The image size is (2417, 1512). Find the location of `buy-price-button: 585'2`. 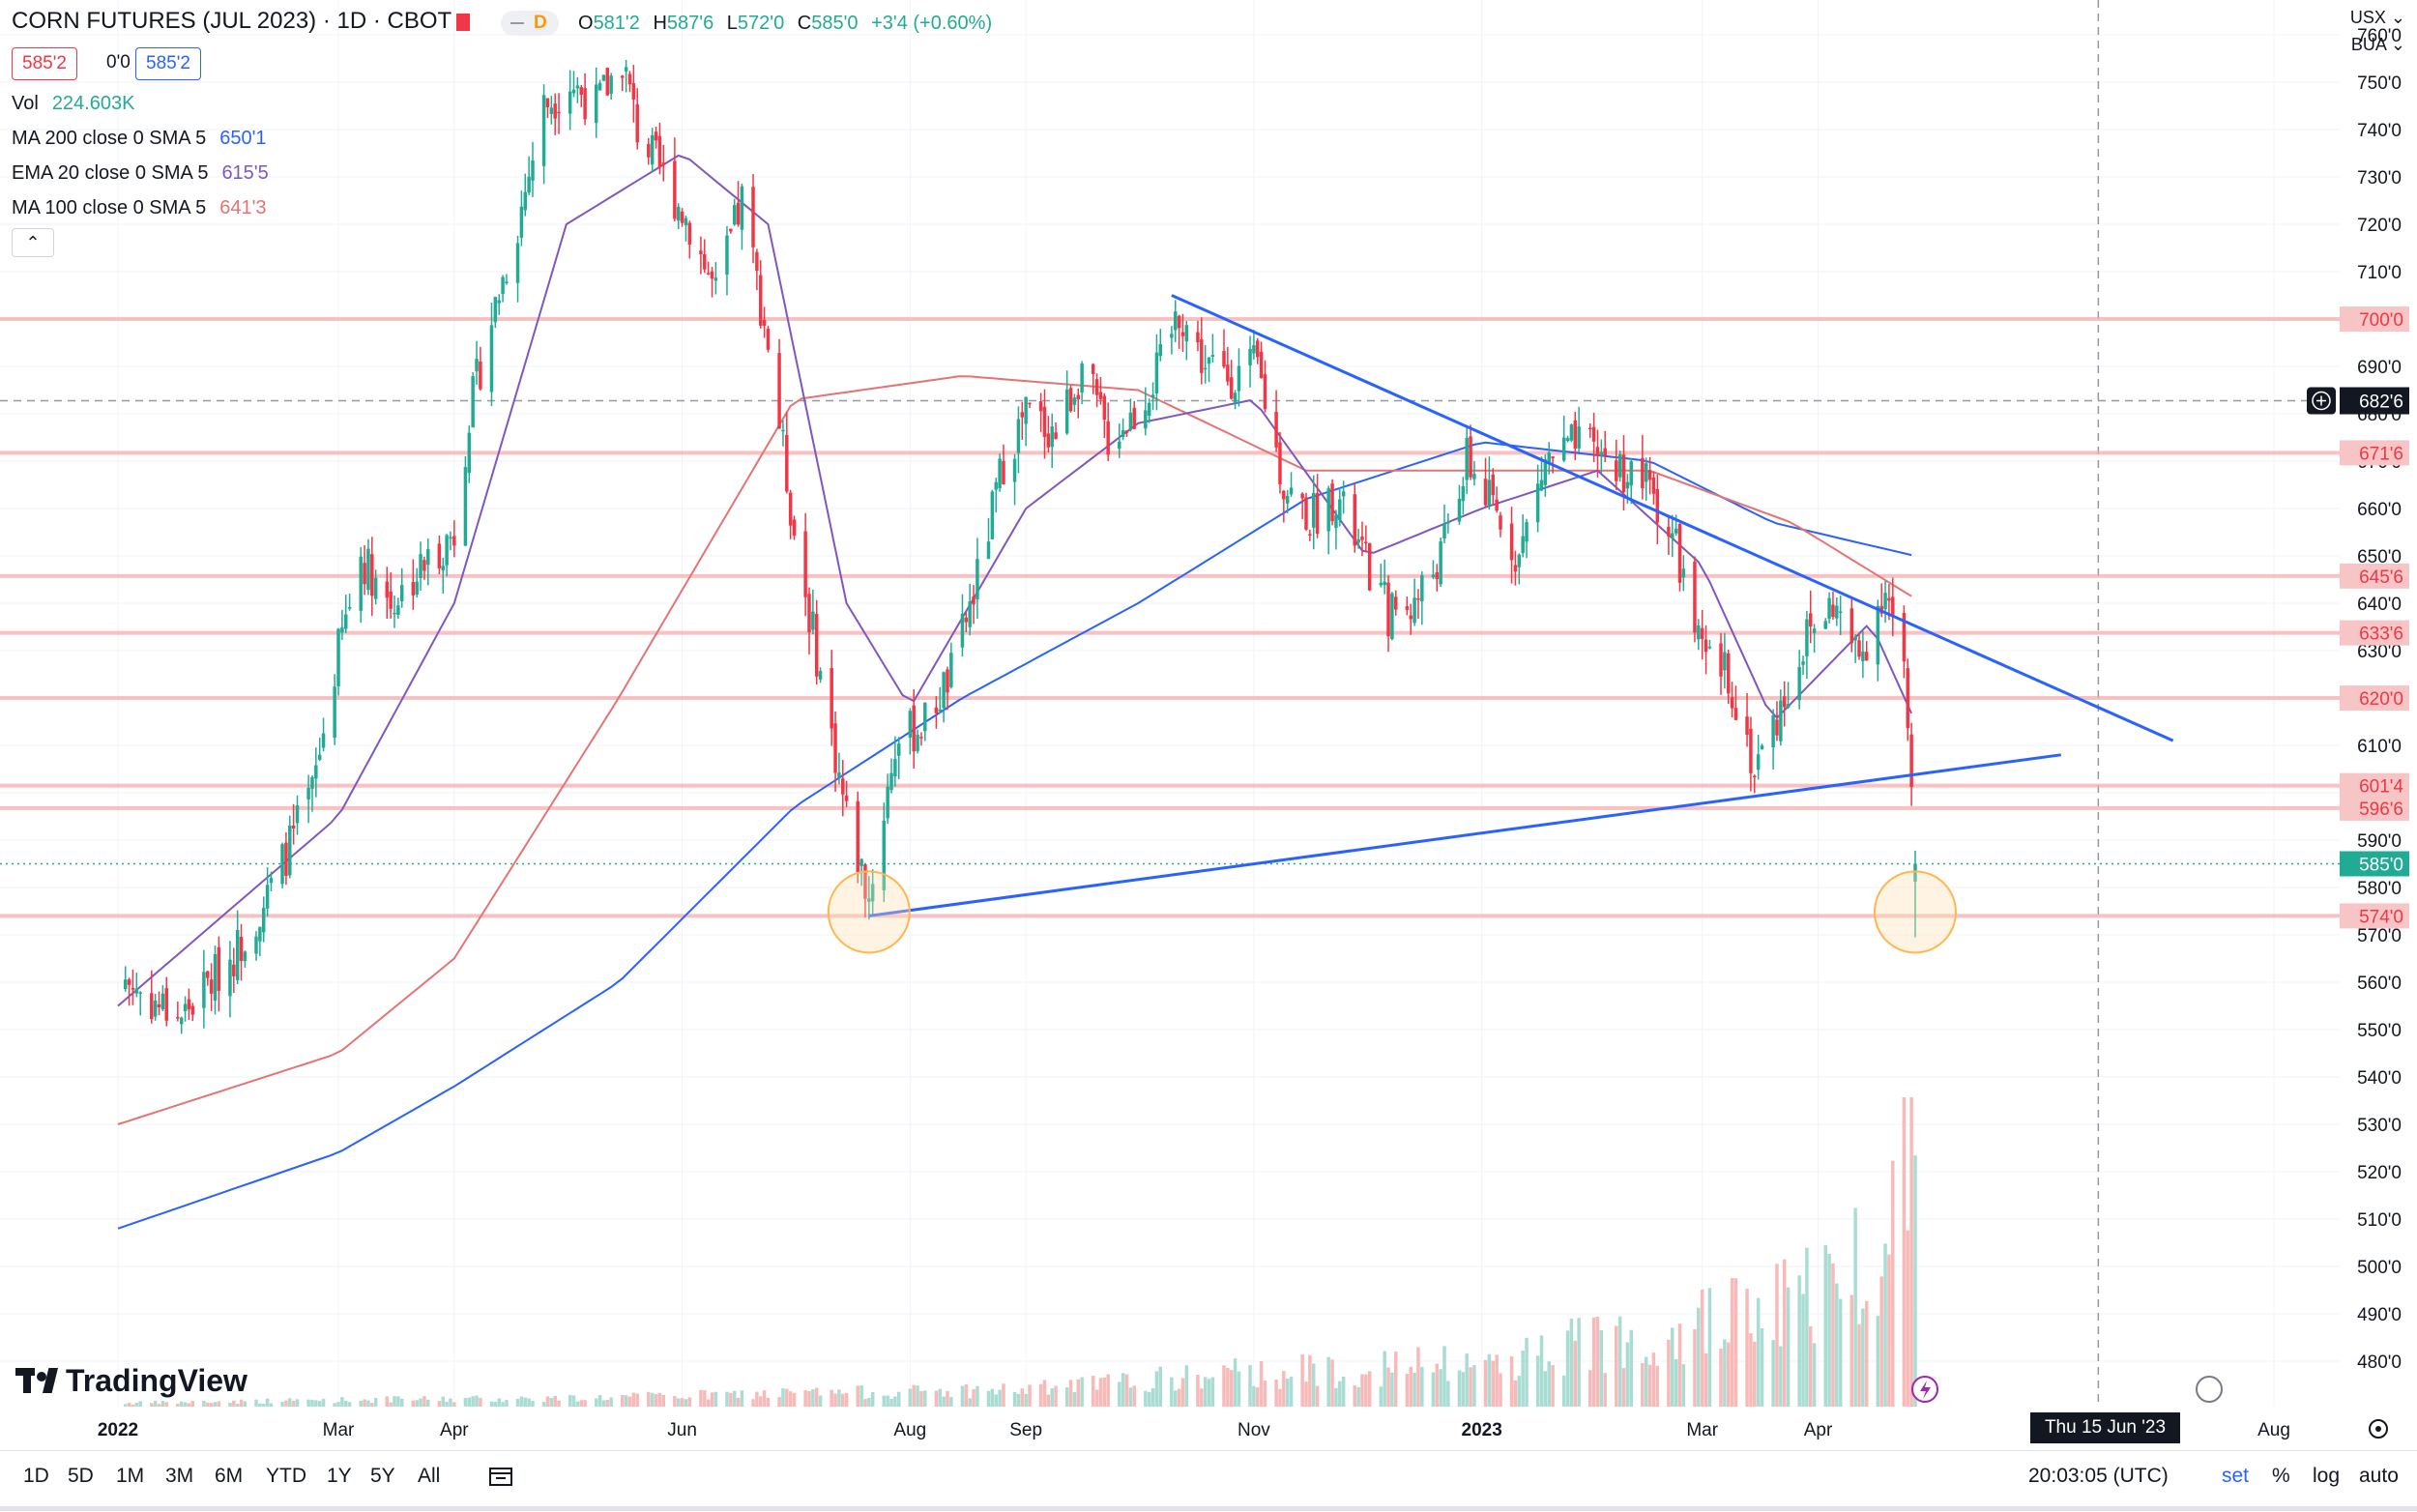

buy-price-button: 585'2 is located at coordinates (168, 63).